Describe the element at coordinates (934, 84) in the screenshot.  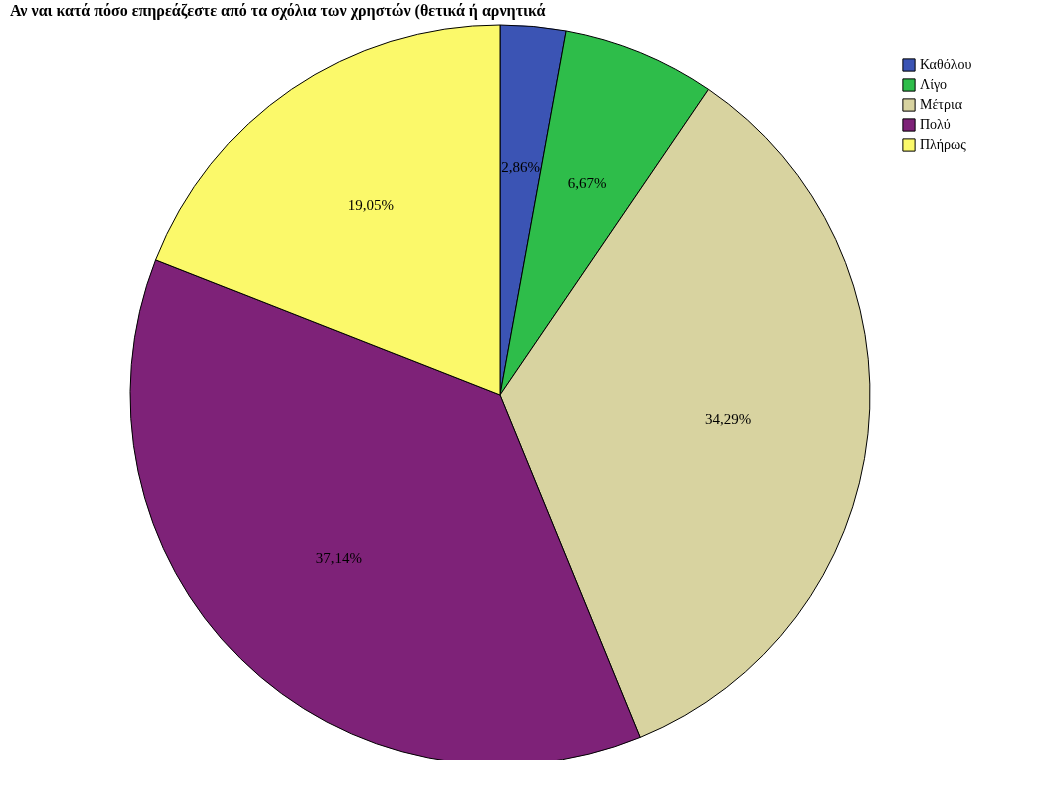
I see `legend-label: Λίγο` at that location.